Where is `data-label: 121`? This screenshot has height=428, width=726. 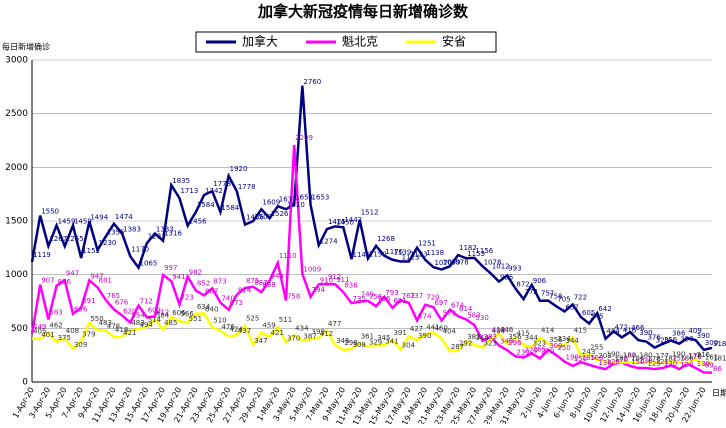 data-label: 121 is located at coordinates (662, 362).